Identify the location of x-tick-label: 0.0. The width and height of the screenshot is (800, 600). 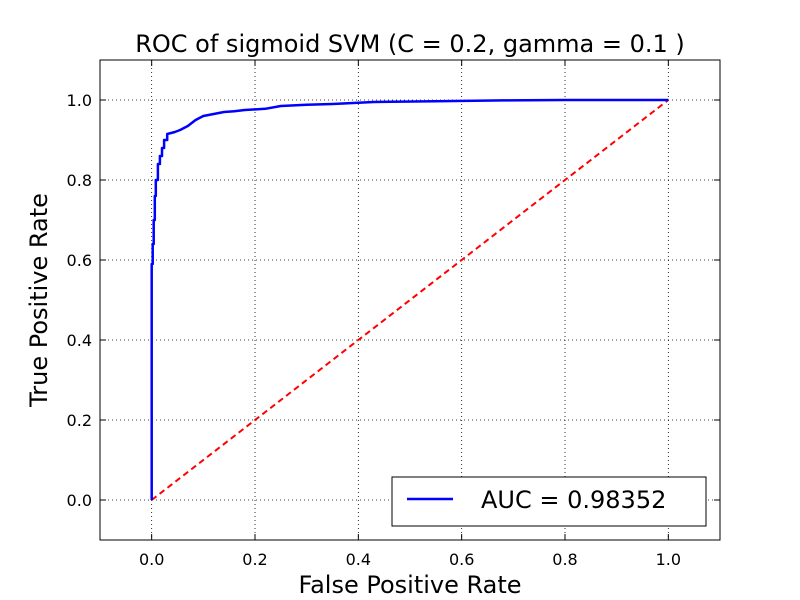
(151, 559).